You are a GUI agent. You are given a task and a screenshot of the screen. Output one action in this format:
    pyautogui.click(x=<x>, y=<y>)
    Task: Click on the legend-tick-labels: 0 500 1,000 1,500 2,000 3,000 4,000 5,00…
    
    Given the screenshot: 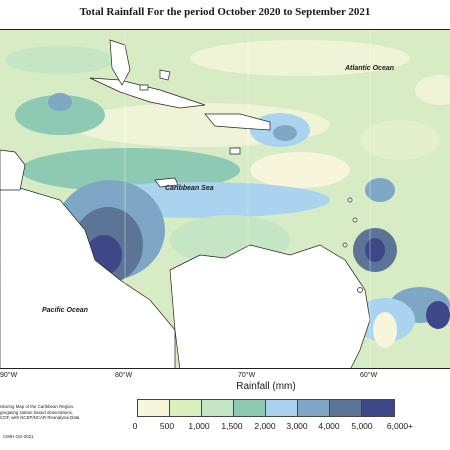 What is the action you would take?
    pyautogui.click(x=225, y=427)
    